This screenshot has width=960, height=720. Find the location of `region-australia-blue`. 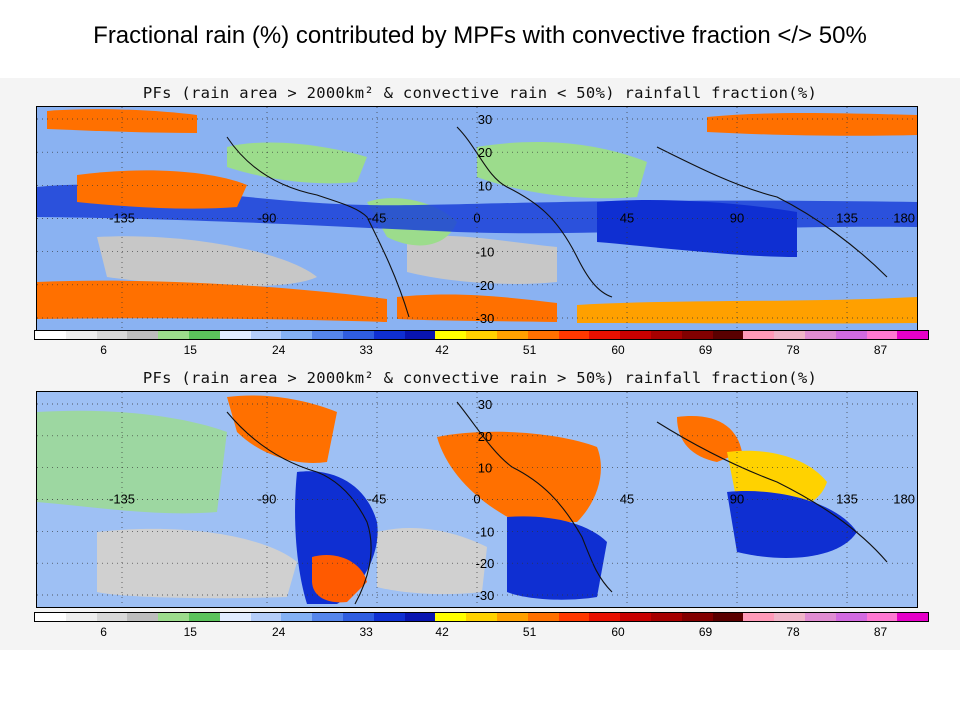

region-australia-blue is located at coordinates (792, 524).